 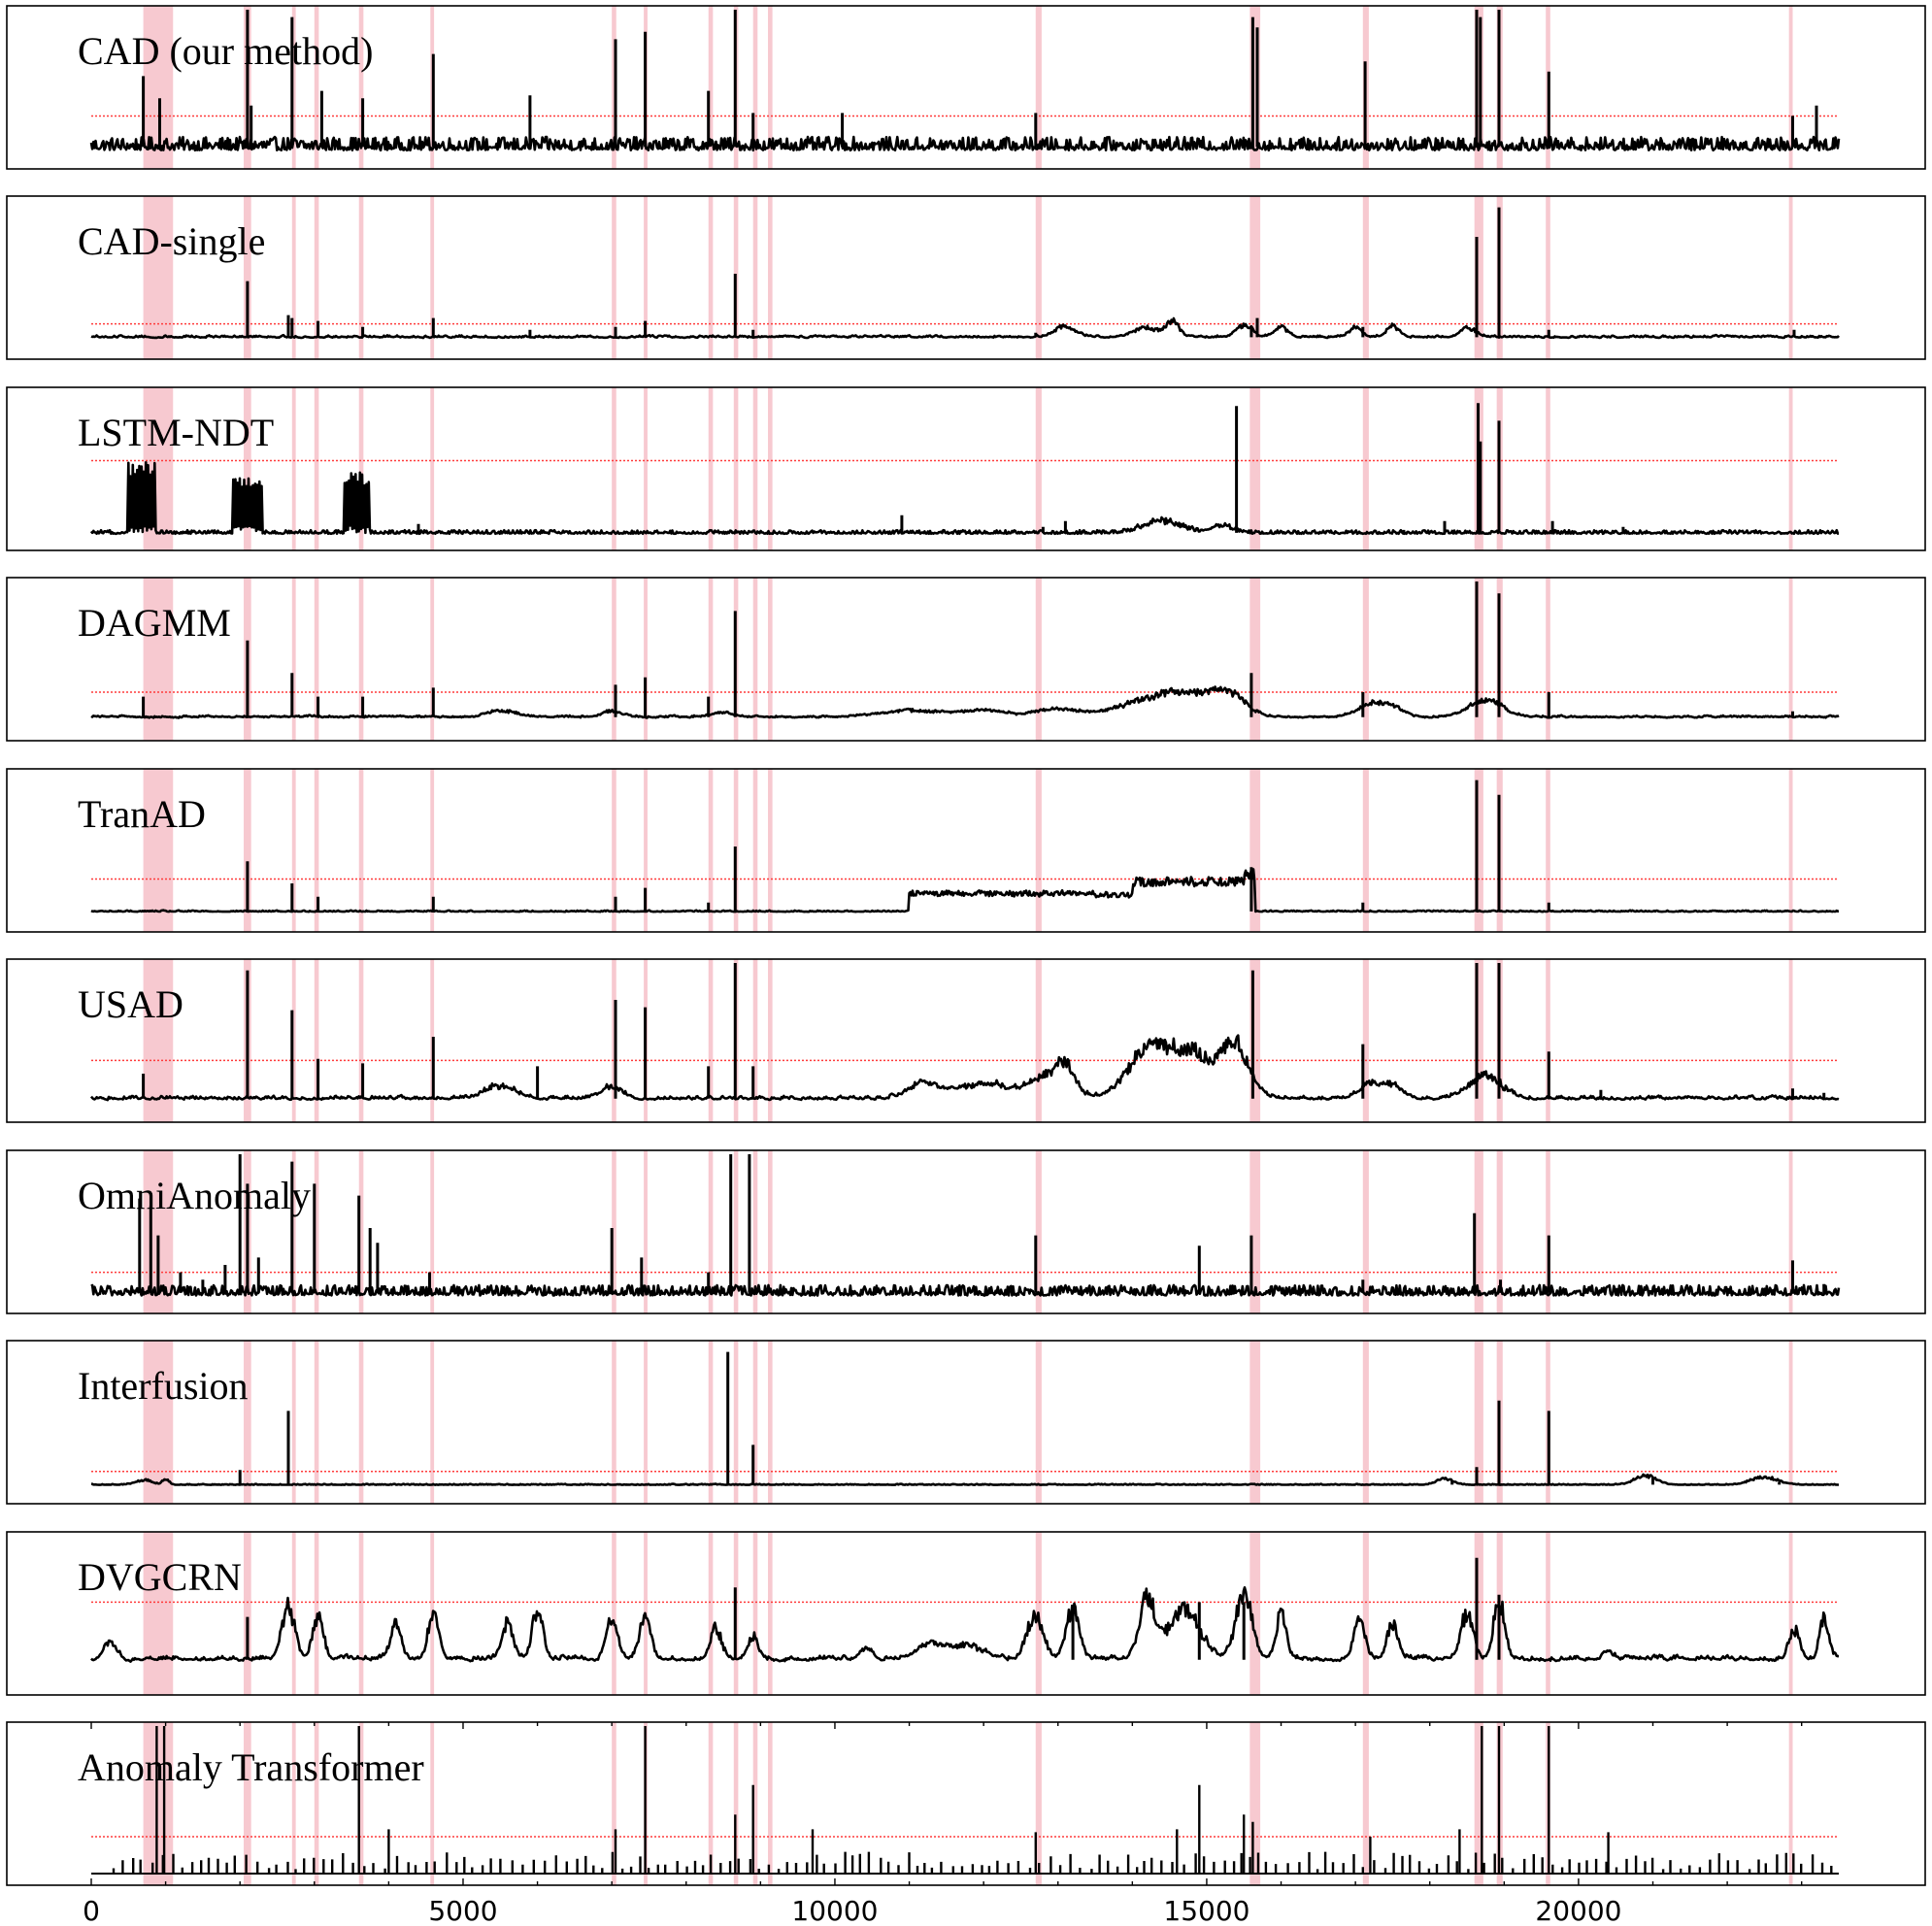 I want to click on x-tick-label: 10000, so click(x=834, y=1910).